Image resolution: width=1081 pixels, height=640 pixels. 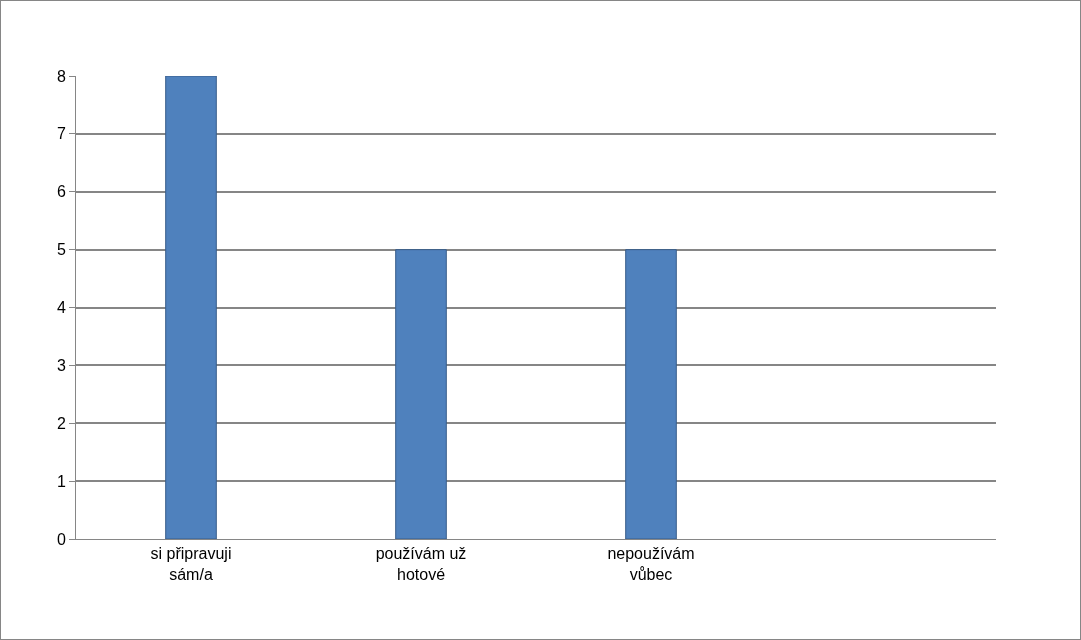 I want to click on y-tick-label: 1, so click(x=61, y=481).